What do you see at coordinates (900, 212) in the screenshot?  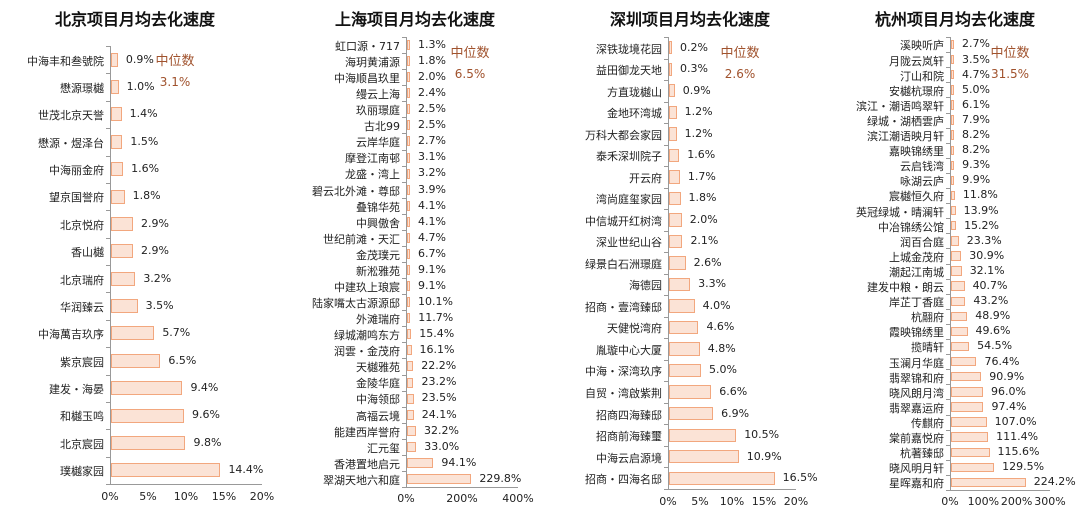 I see `category-label: 英冠绿城・晴澜轩` at bounding box center [900, 212].